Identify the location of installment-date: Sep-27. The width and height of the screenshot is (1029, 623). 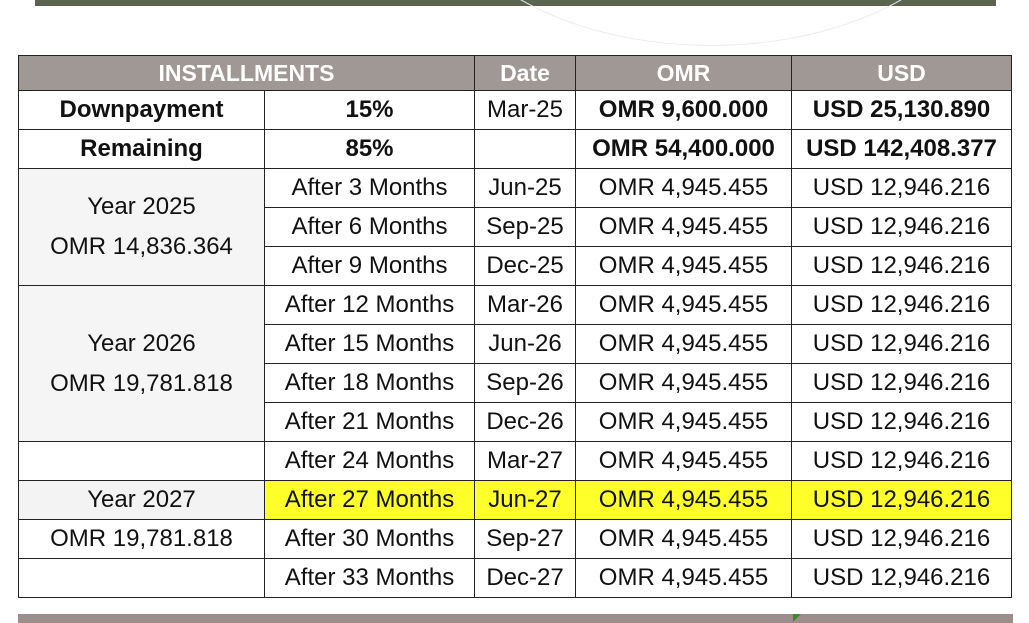
(525, 539).